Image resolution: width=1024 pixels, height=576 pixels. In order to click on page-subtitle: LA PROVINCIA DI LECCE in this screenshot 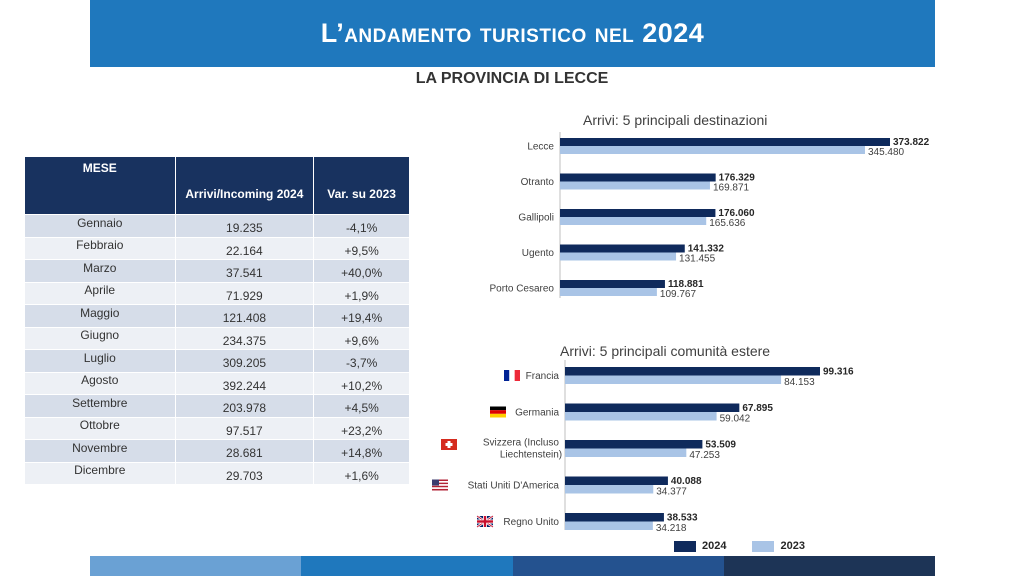, I will do `click(512, 78)`.